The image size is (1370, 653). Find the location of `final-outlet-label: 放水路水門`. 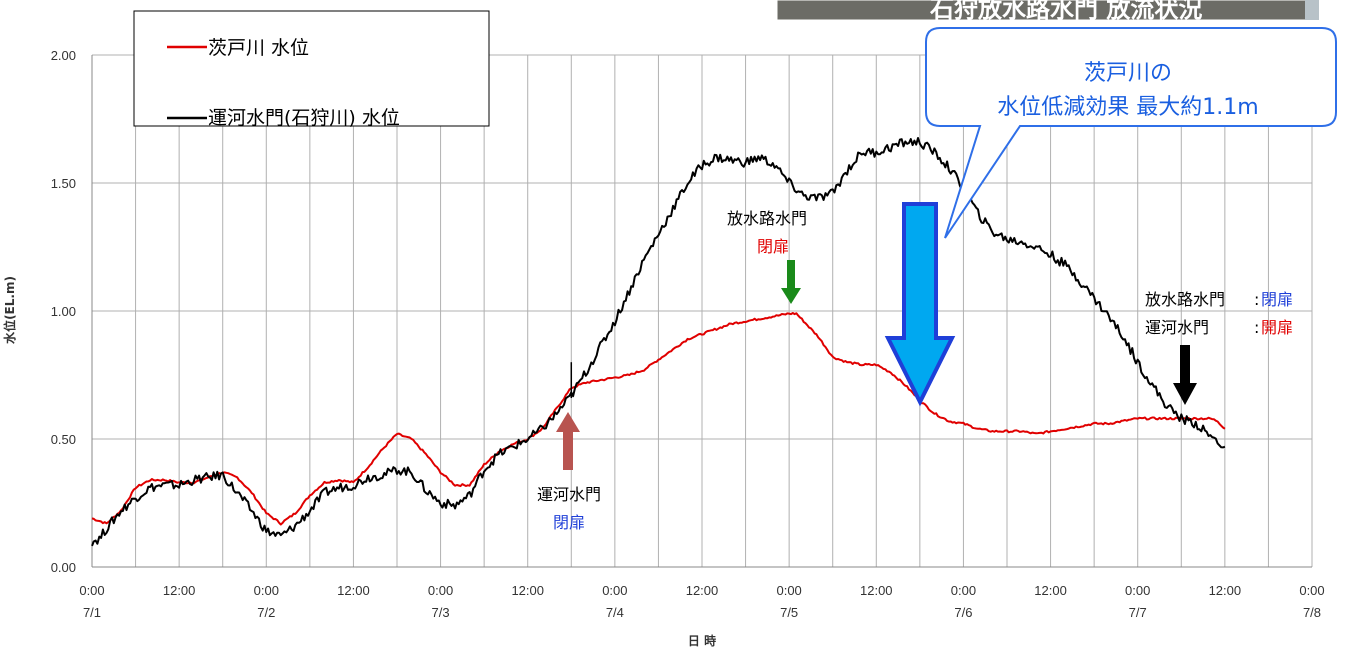

final-outlet-label: 放水路水門 is located at coordinates (1185, 299).